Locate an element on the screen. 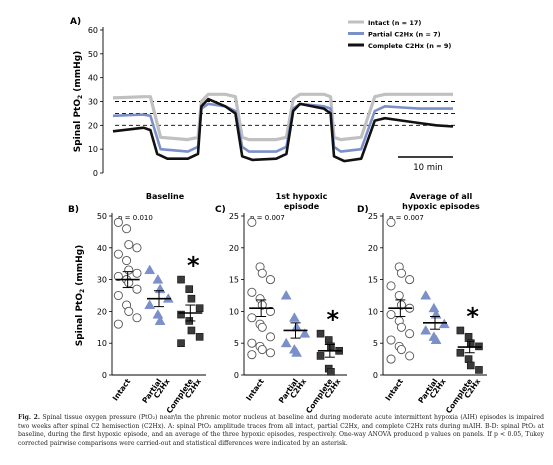 Image resolution: width=553 pixels, height=465 pixels. series-line-complete is located at coordinates (283, 130).